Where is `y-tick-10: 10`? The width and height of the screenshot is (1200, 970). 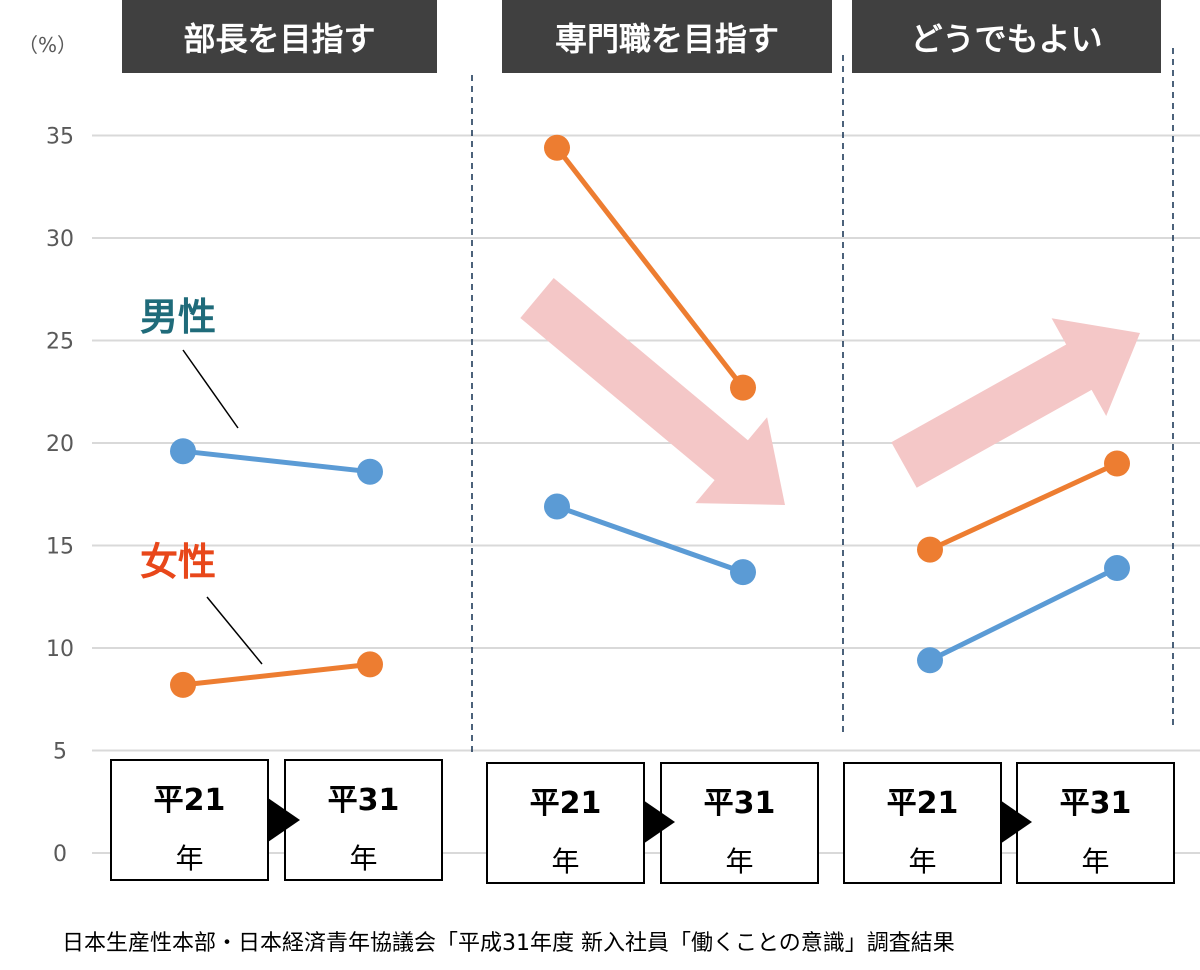 y-tick-10: 10 is located at coordinates (60, 649).